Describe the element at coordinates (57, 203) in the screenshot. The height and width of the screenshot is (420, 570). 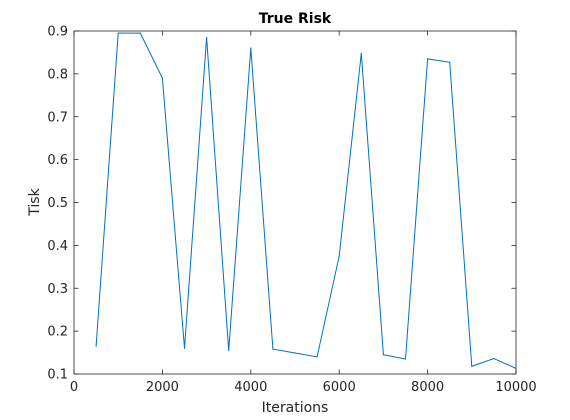
I see `y-tick-label: 0.5` at that location.